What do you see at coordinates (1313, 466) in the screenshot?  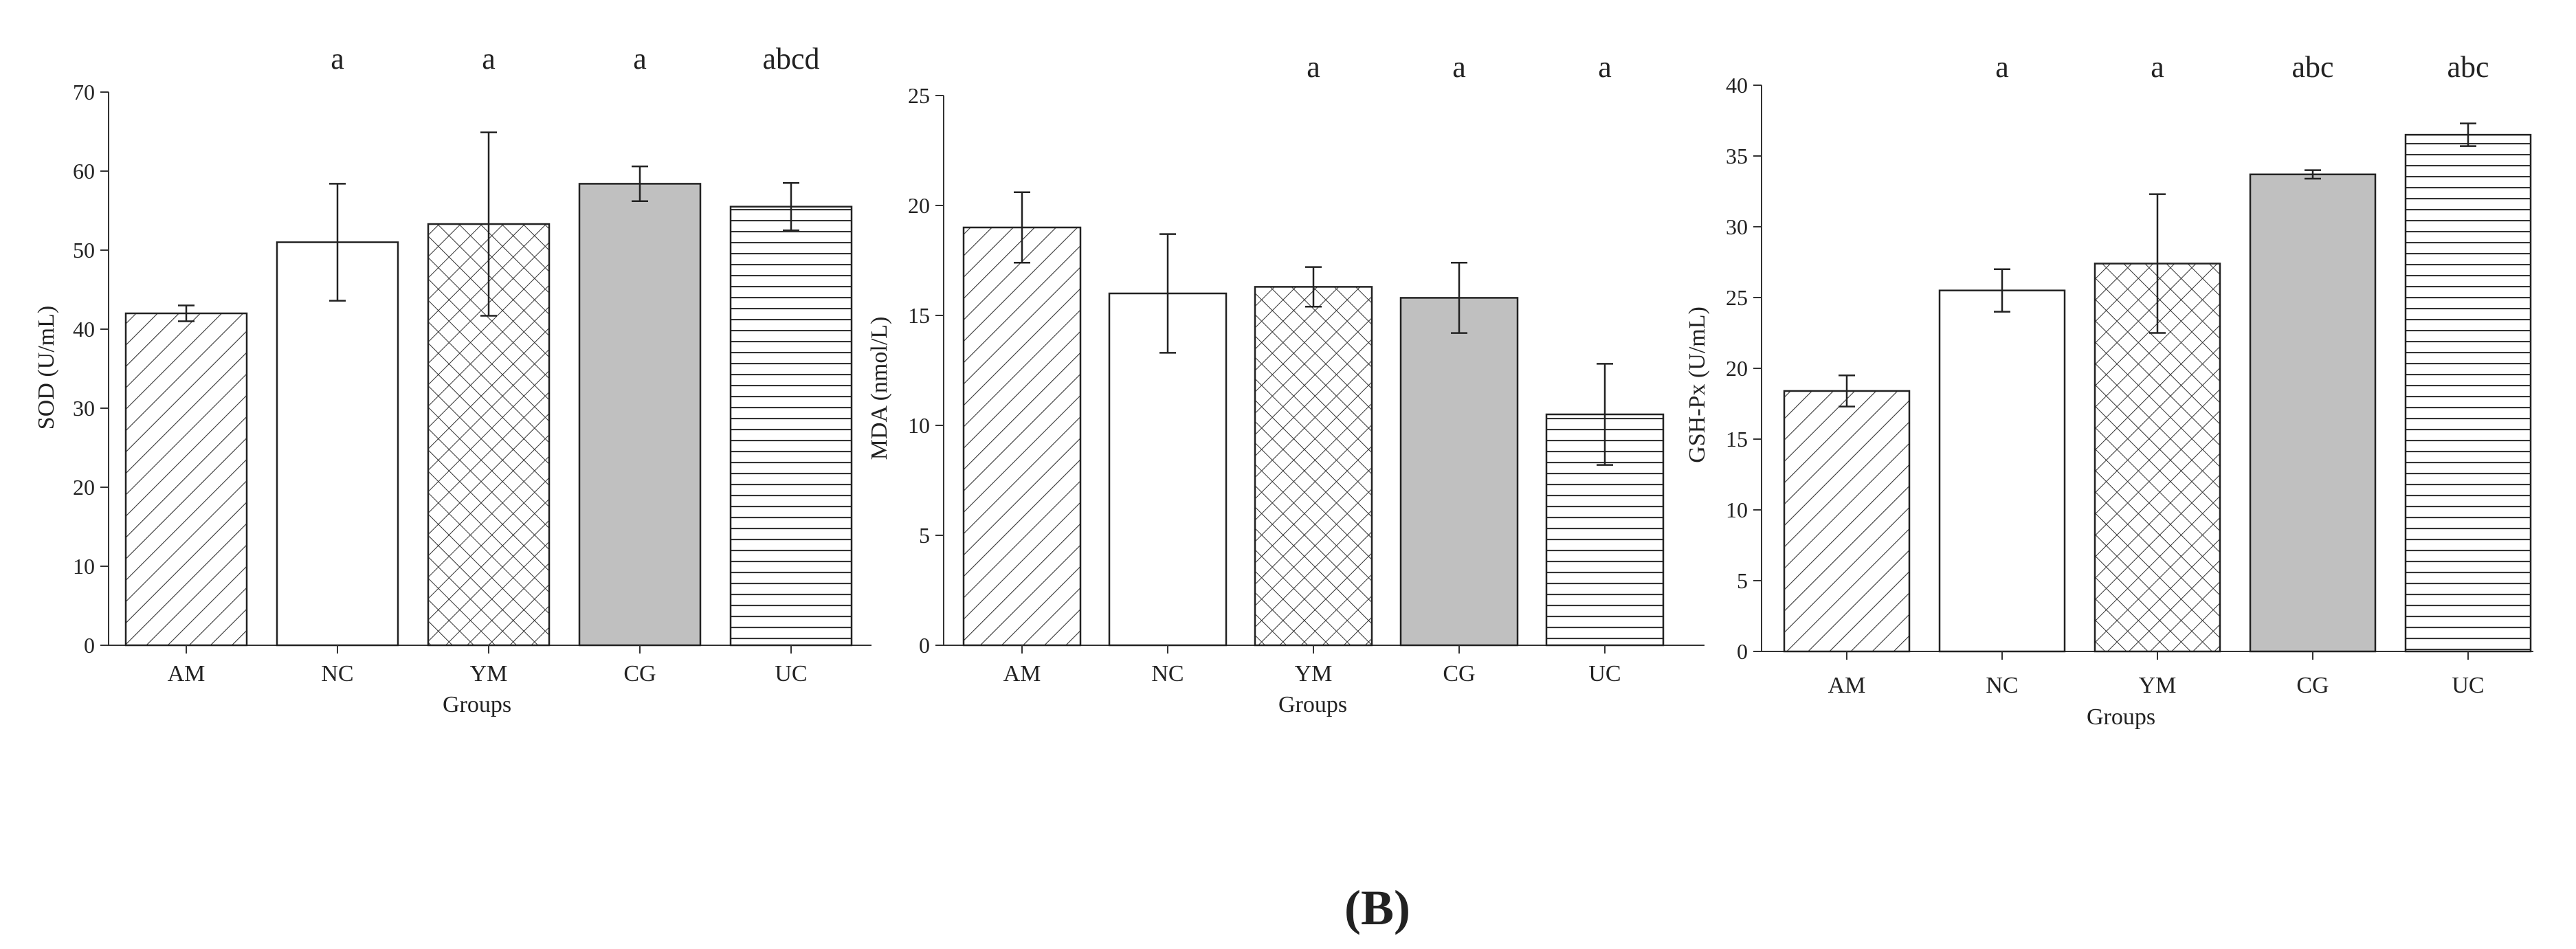 I see `mda-bar-ym` at bounding box center [1313, 466].